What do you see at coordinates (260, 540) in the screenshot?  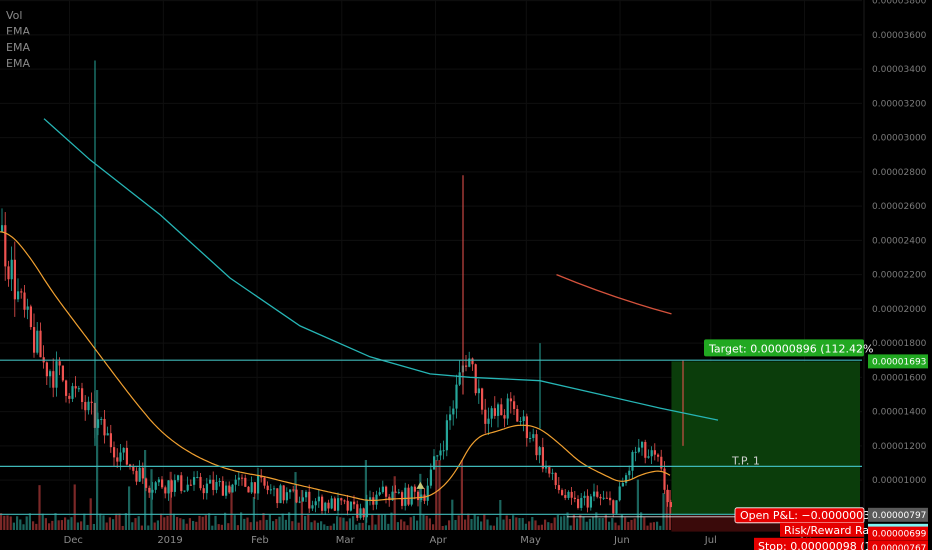 I see `x-tick-label: Feb` at bounding box center [260, 540].